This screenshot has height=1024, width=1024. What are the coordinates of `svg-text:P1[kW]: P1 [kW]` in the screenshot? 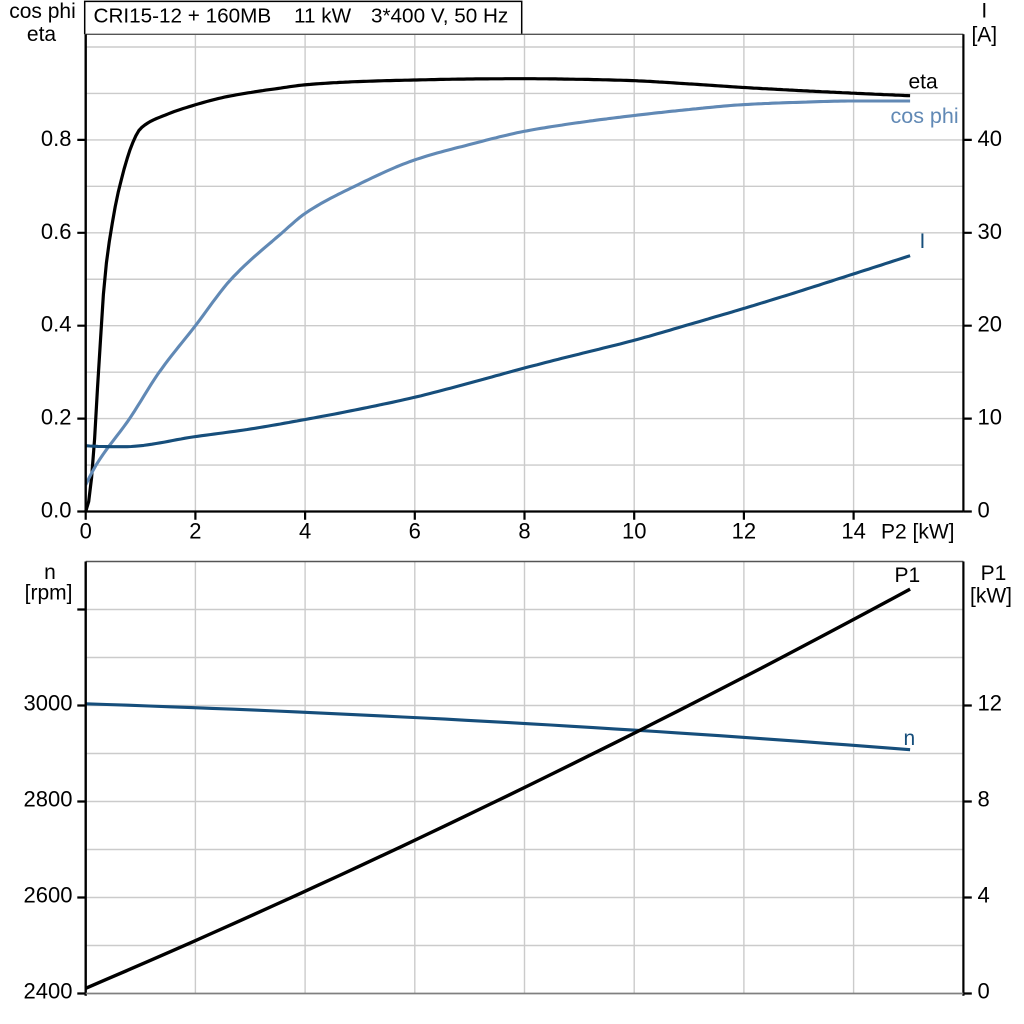 It's located at (991, 585).